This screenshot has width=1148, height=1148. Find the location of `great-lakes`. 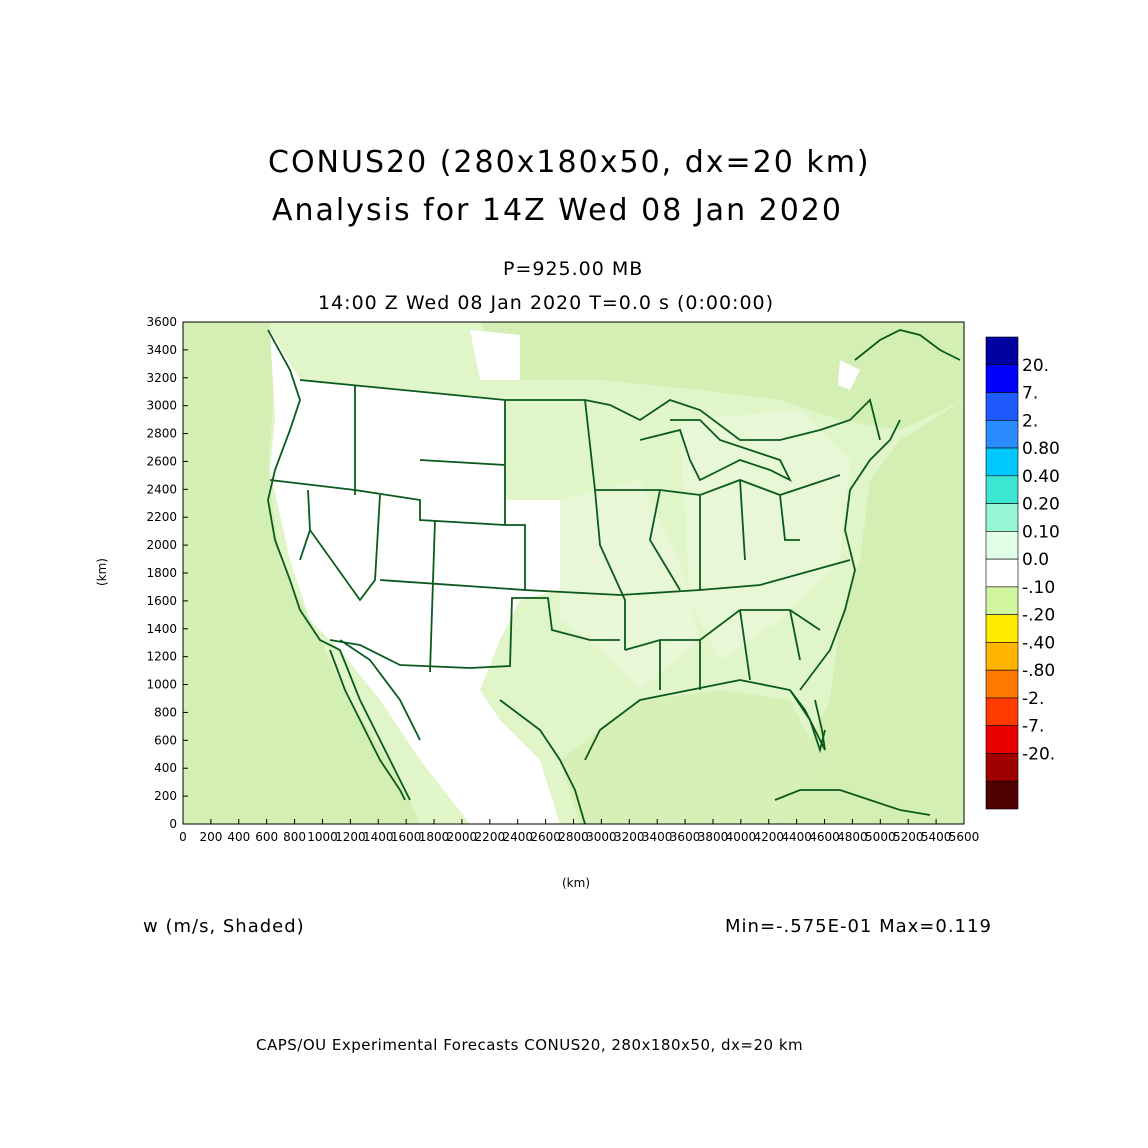

great-lakes is located at coordinates (716, 451).